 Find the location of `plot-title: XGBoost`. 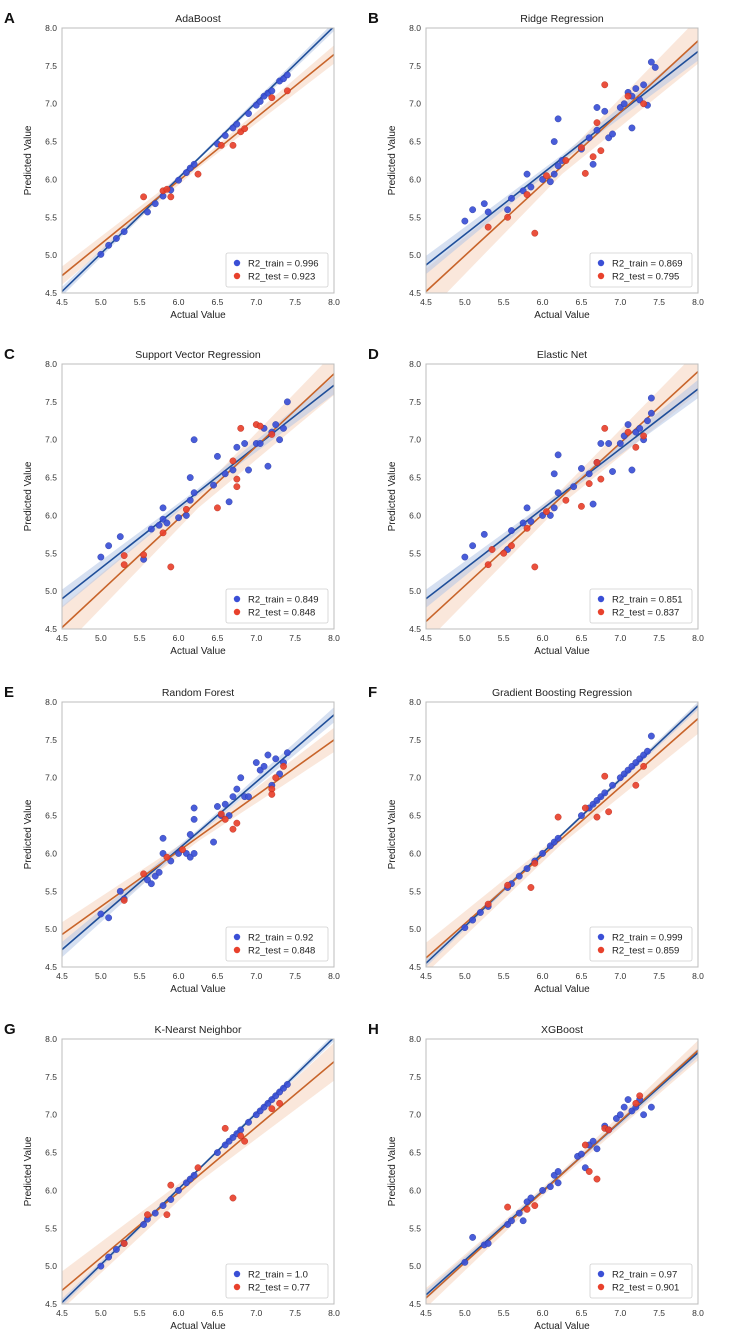

plot-title: XGBoost is located at coordinates (562, 1030).